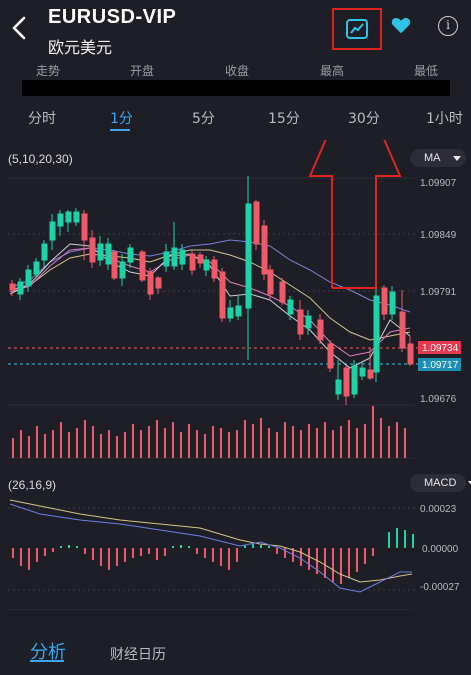 The image size is (471, 675). What do you see at coordinates (440, 549) in the screenshot?
I see `macd-axis-label-1: 0.00000` at bounding box center [440, 549].